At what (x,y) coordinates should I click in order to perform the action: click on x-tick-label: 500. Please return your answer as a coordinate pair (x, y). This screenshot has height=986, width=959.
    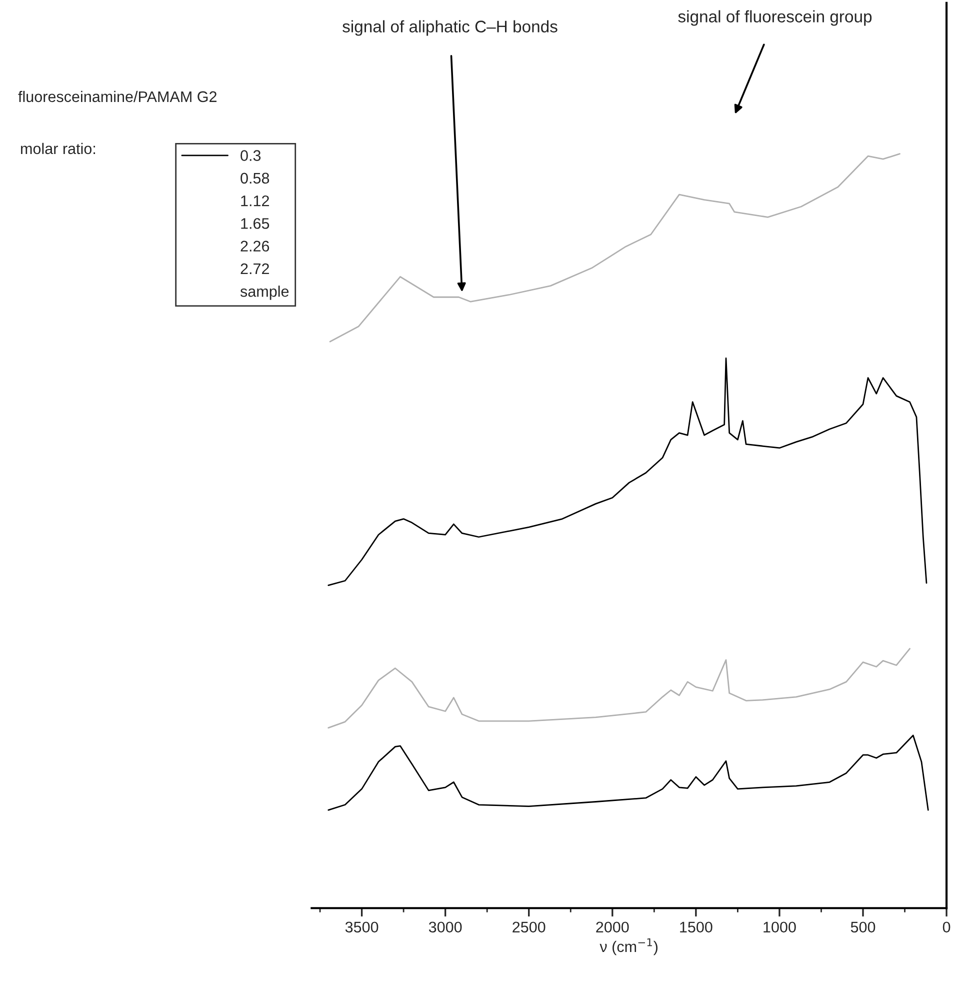
    Looking at the image, I should click on (863, 927).